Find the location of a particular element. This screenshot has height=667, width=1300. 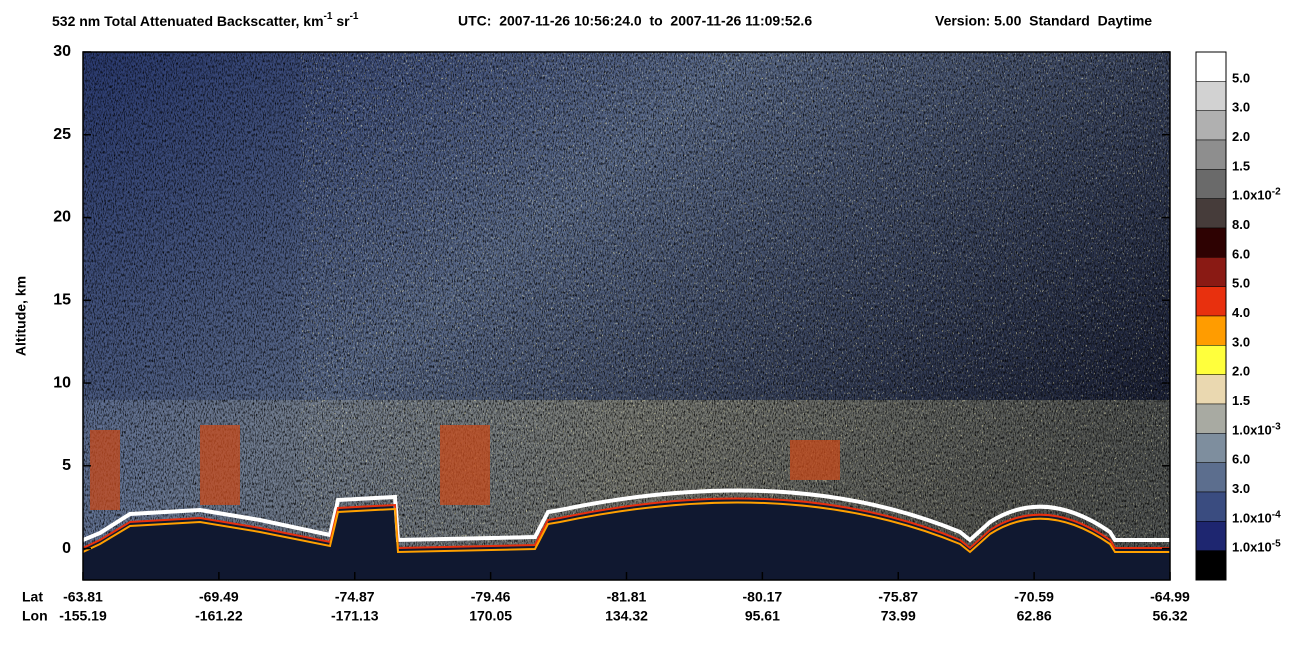

colorbar-frame is located at coordinates (1211, 316).